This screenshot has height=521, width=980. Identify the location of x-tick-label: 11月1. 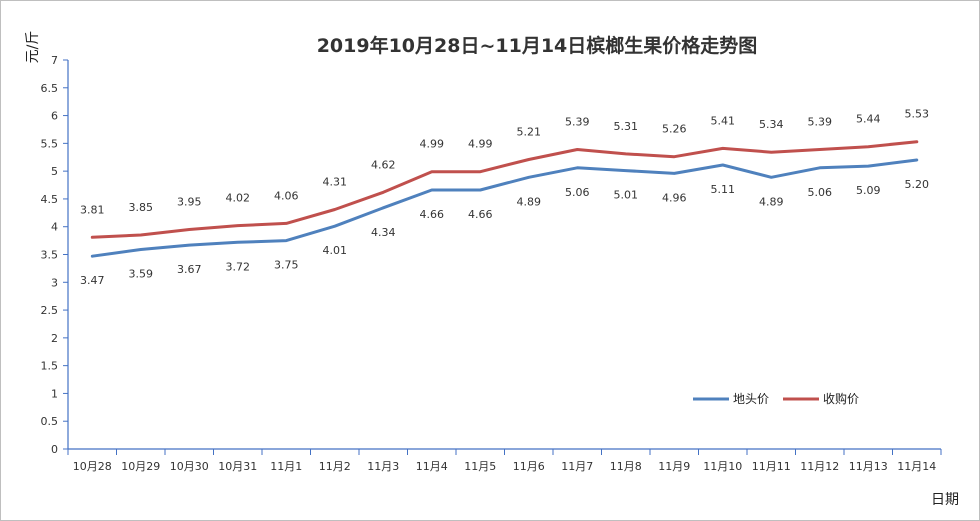
(286, 466).